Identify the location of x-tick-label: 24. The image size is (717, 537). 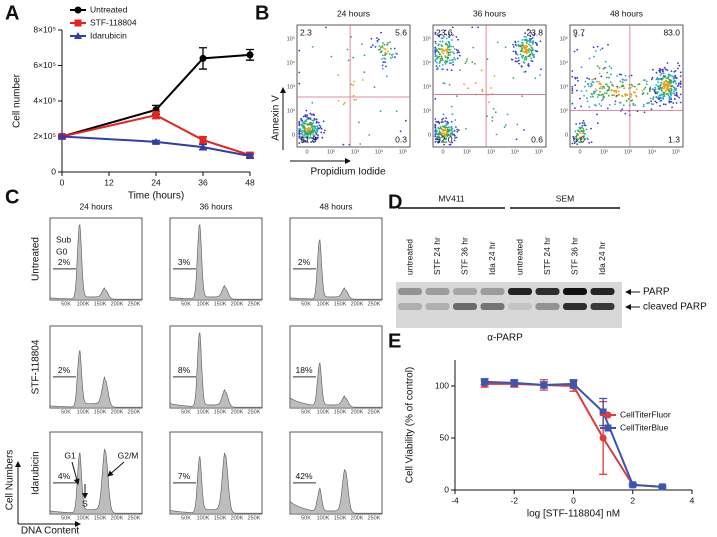
(156, 182).